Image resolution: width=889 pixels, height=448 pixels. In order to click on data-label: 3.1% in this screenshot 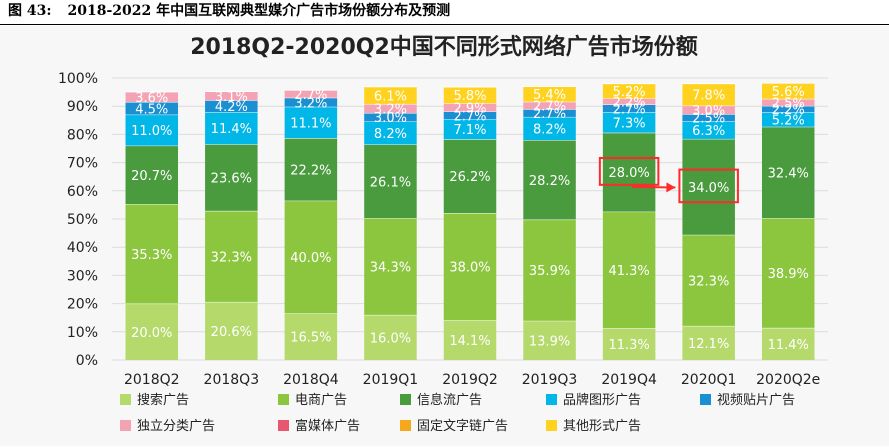, I will do `click(231, 97)`.